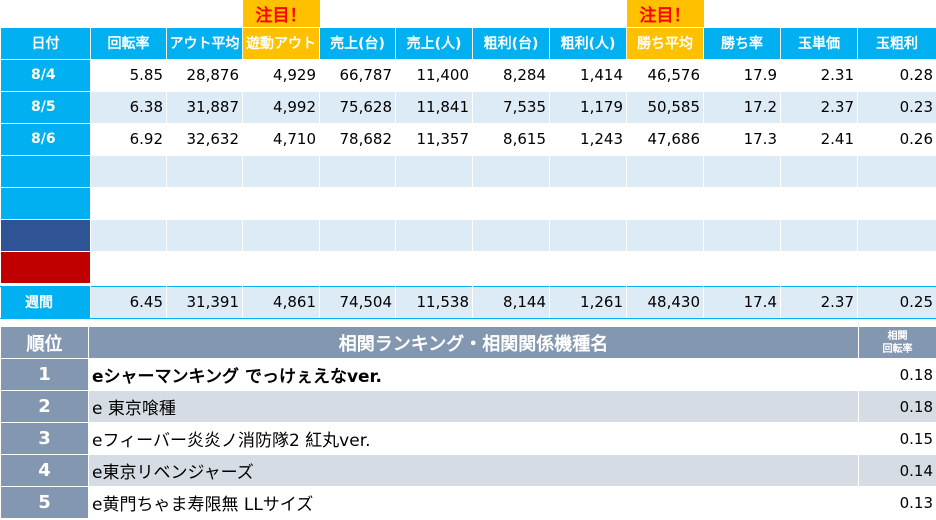 The image size is (936, 520). Describe the element at coordinates (588, 139) in the screenshot. I see `cell: 1,243` at that location.